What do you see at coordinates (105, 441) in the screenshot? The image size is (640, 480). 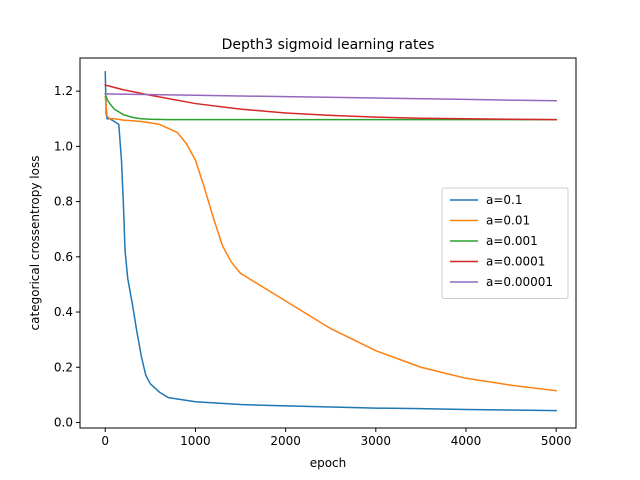 I see `x-tick-label: 0` at bounding box center [105, 441].